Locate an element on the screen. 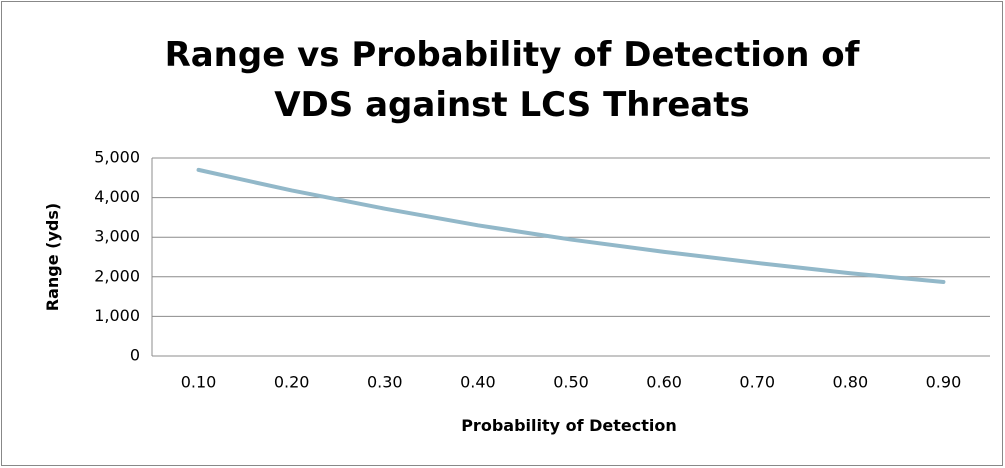  y-tick-label: 4,000 is located at coordinates (117, 196).